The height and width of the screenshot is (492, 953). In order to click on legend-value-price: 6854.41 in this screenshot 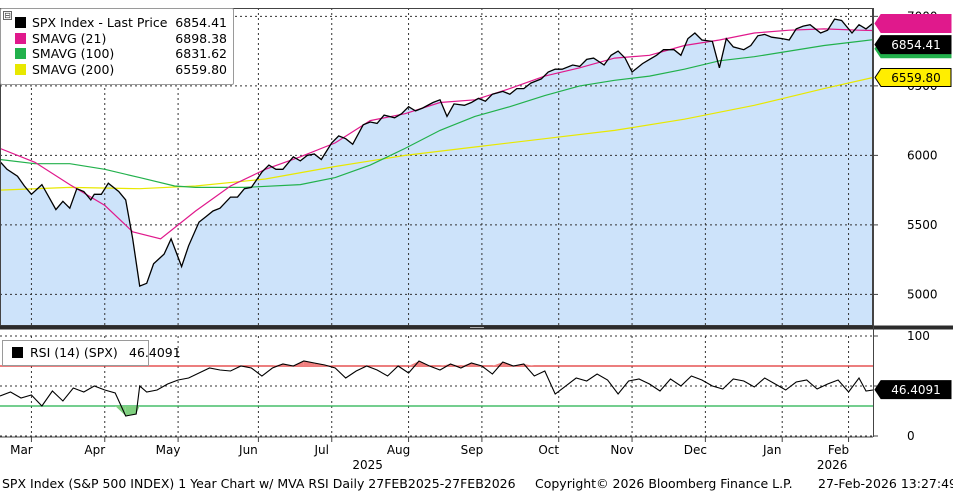, I will do `click(201, 22)`.